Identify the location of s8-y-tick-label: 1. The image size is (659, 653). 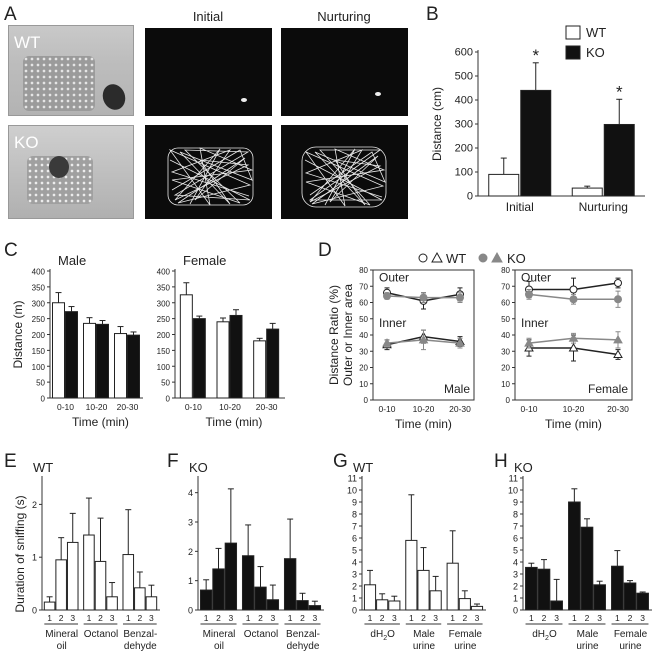
(515, 599).